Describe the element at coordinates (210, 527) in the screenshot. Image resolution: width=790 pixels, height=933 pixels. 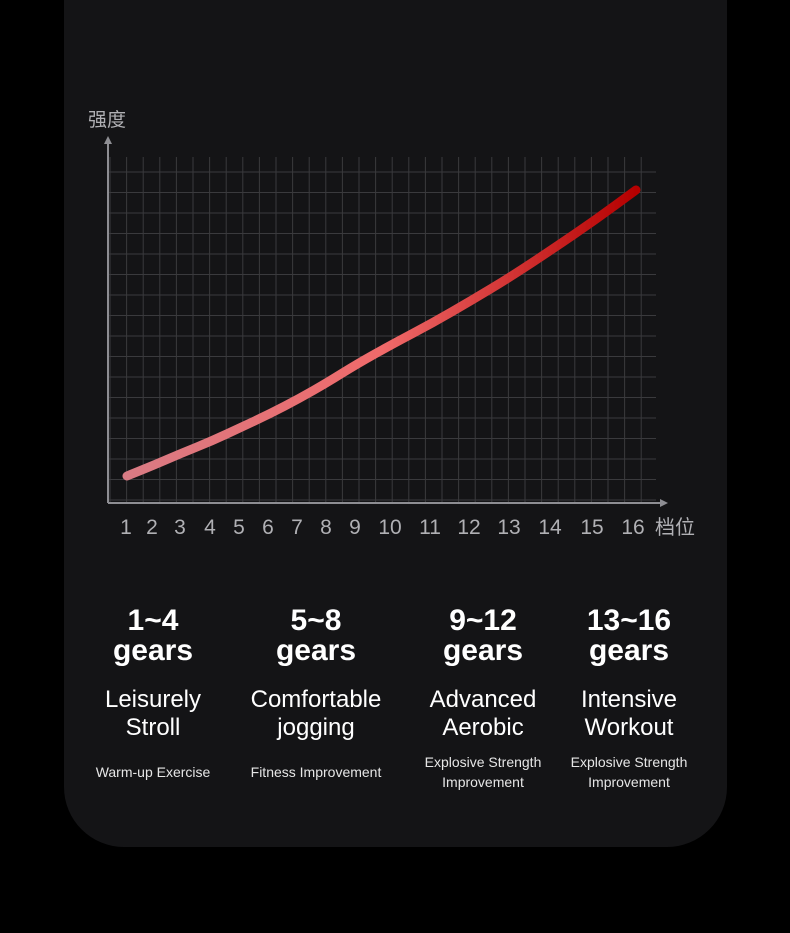
I see `x-tick-label: 4` at that location.